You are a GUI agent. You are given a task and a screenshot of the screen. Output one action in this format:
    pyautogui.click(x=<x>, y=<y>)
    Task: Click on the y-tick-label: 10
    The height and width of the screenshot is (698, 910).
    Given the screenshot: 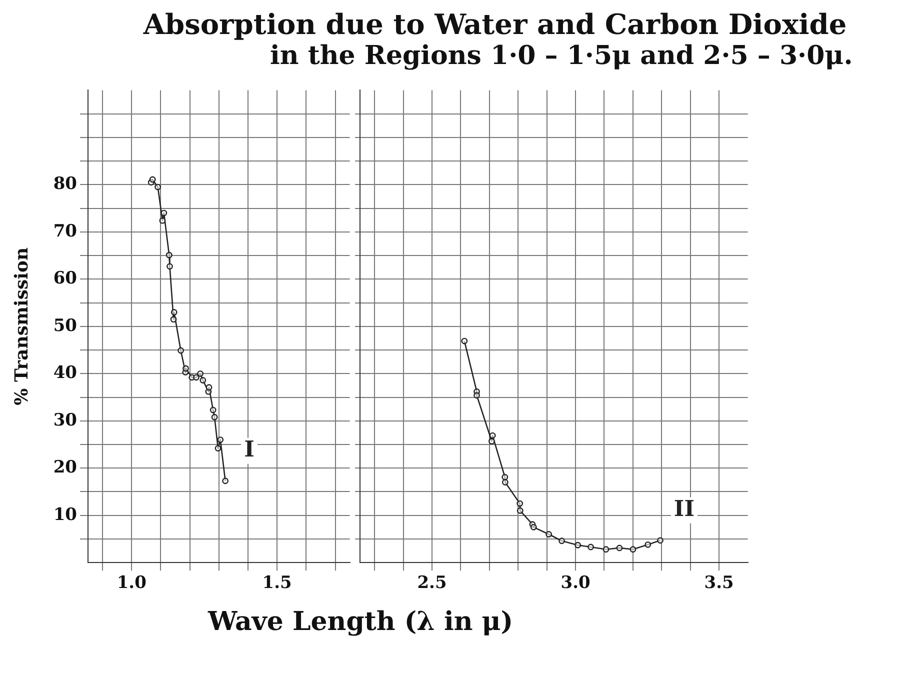 What is the action you would take?
    pyautogui.click(x=65, y=514)
    